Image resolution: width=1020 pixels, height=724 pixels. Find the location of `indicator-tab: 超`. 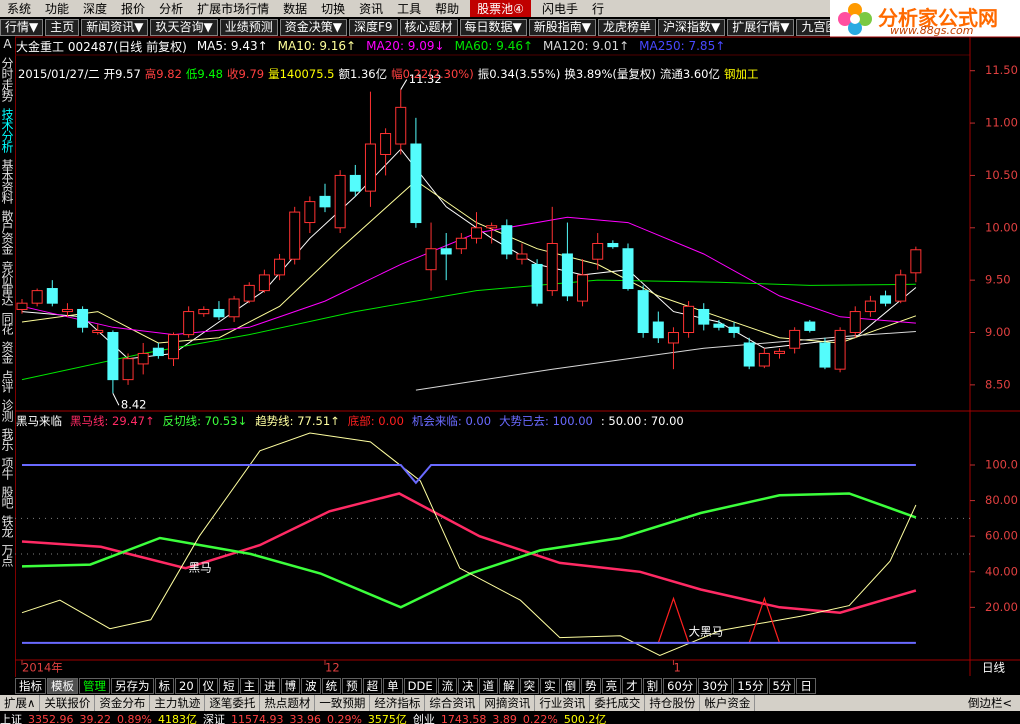

indicator-tab: 超 is located at coordinates (372, 685).